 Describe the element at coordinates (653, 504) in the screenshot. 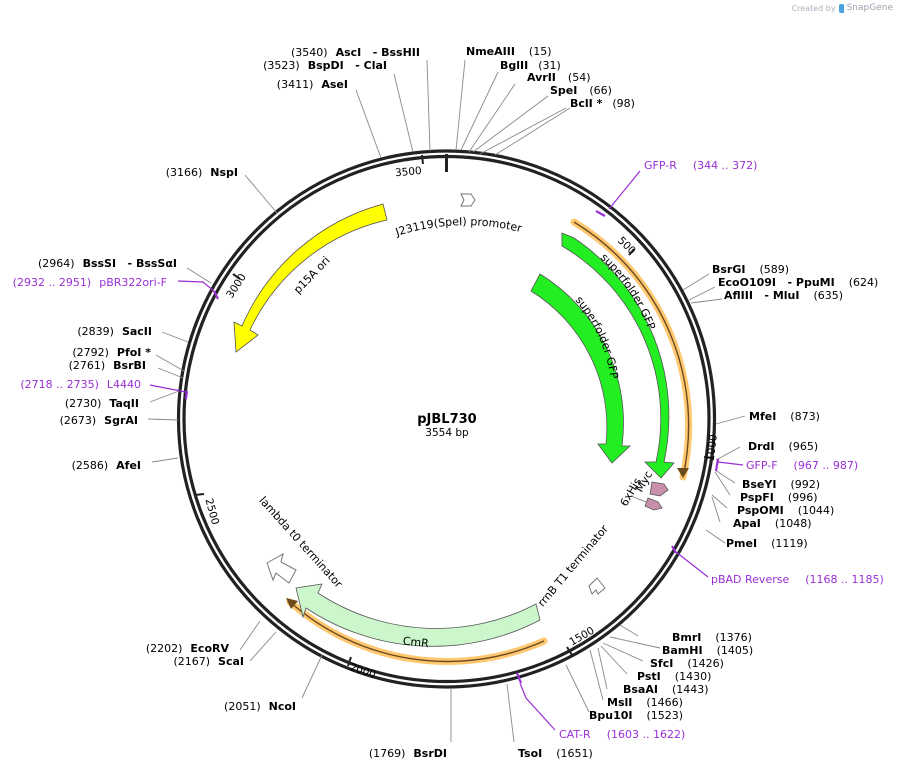

I see `his-tag-icon` at that location.